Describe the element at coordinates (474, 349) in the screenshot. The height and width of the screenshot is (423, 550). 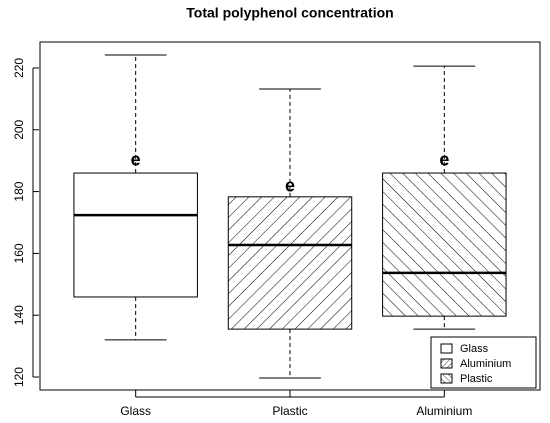
I see `legend-label: Glass` at that location.